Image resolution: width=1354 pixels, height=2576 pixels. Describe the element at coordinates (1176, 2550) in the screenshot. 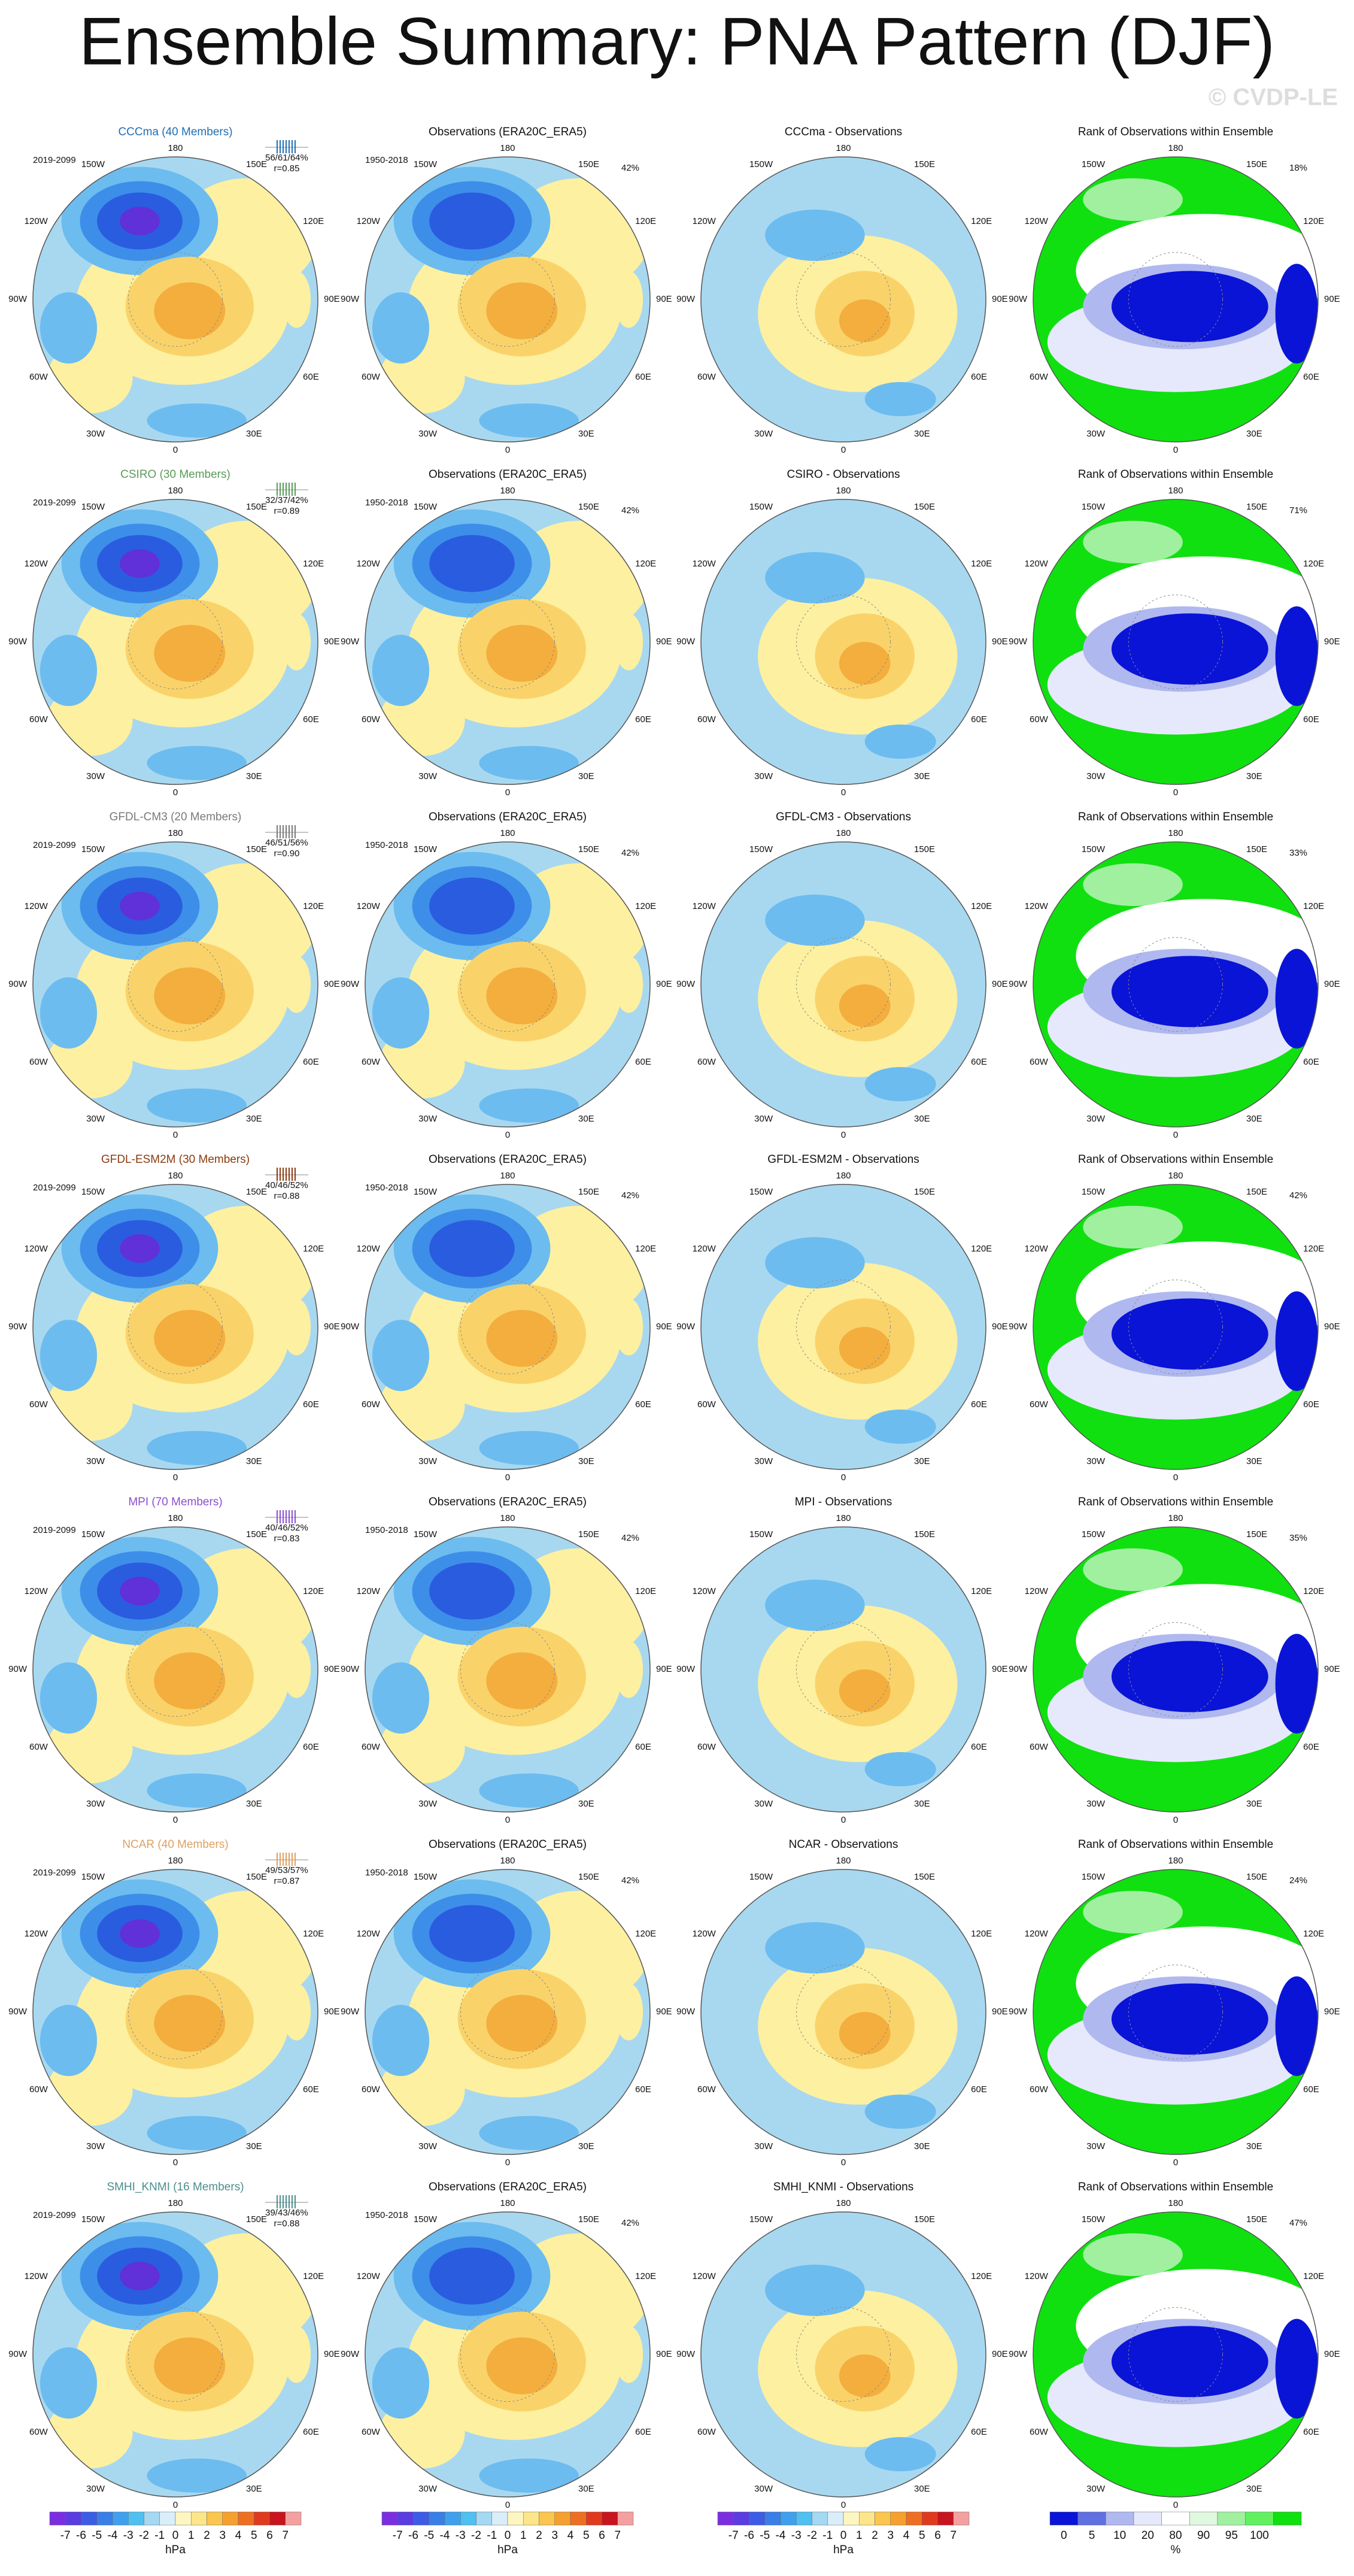

I see `colorbar-unit: %` at that location.